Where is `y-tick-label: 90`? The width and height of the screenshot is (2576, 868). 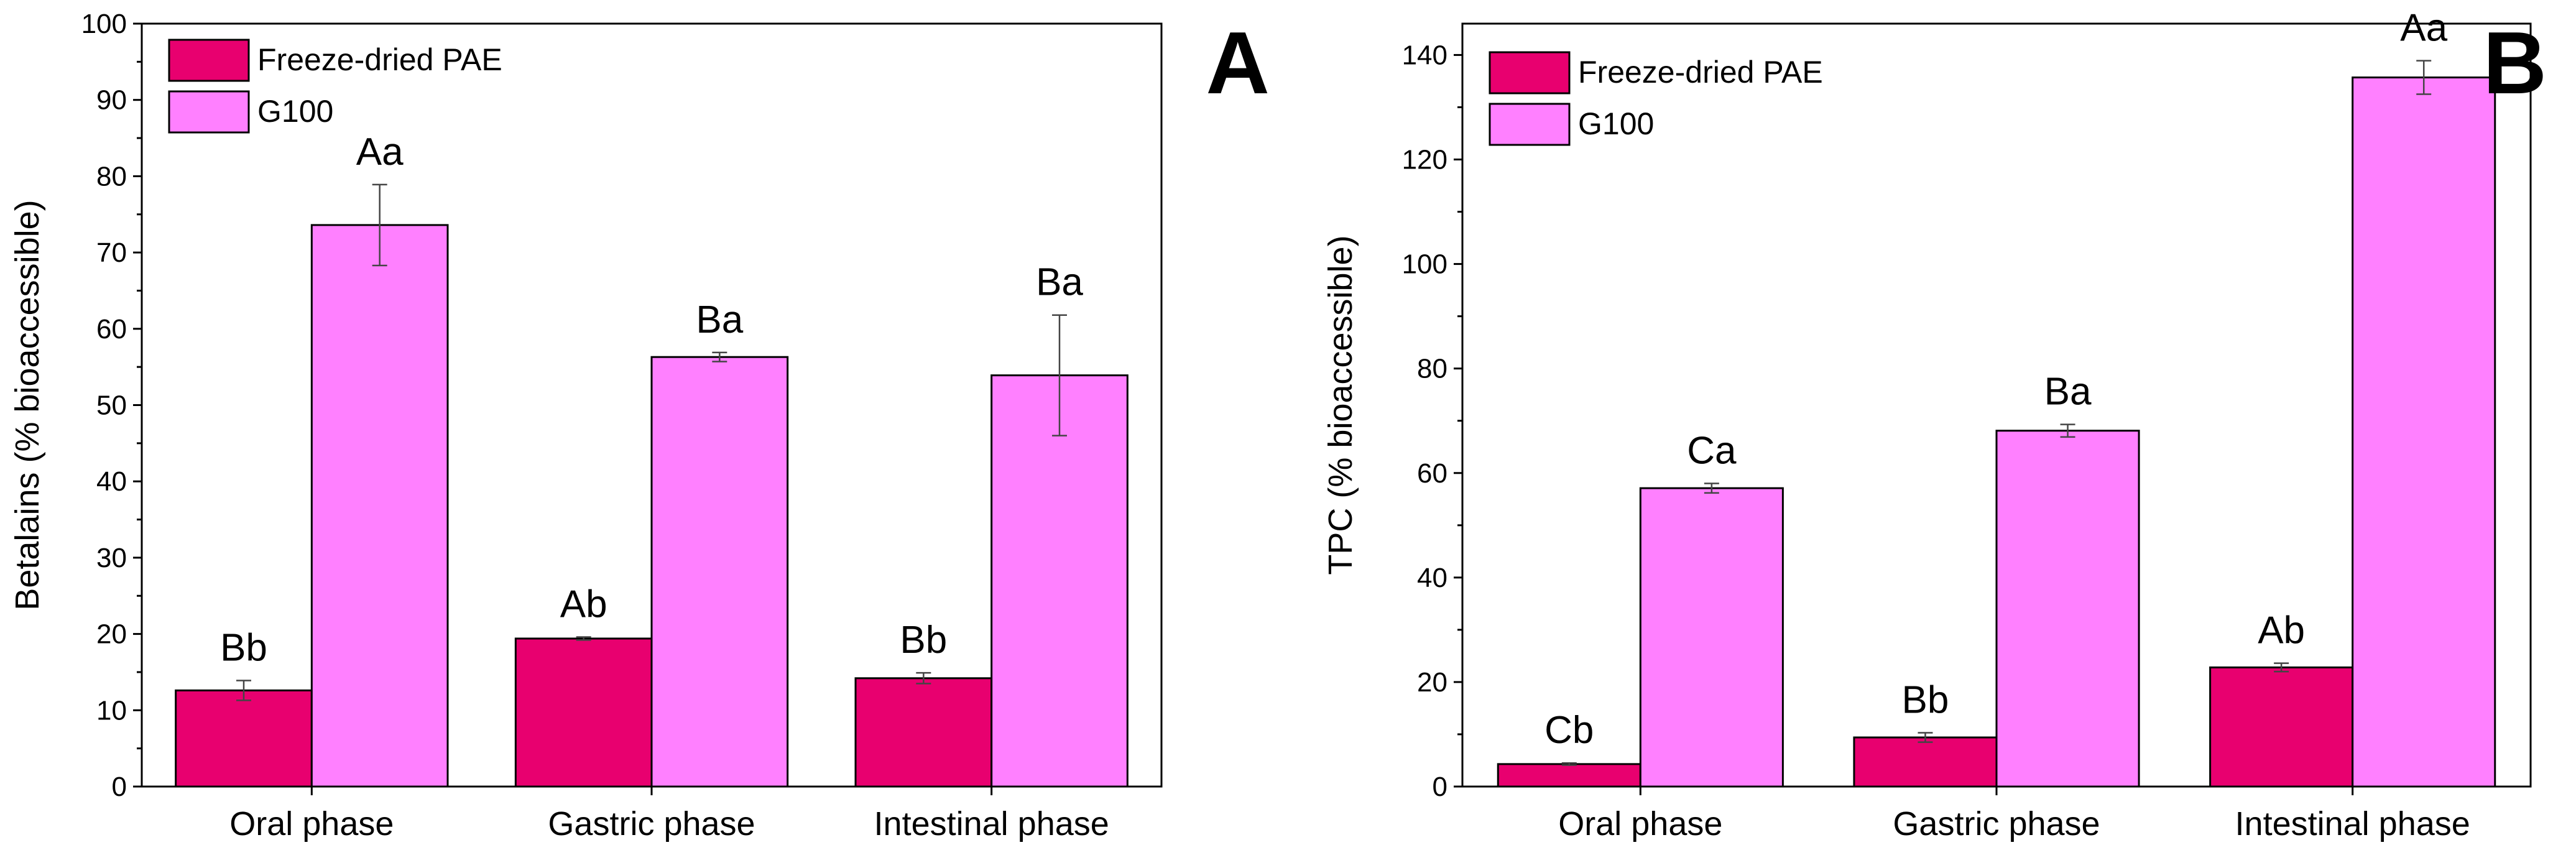 y-tick-label: 90 is located at coordinates (111, 100).